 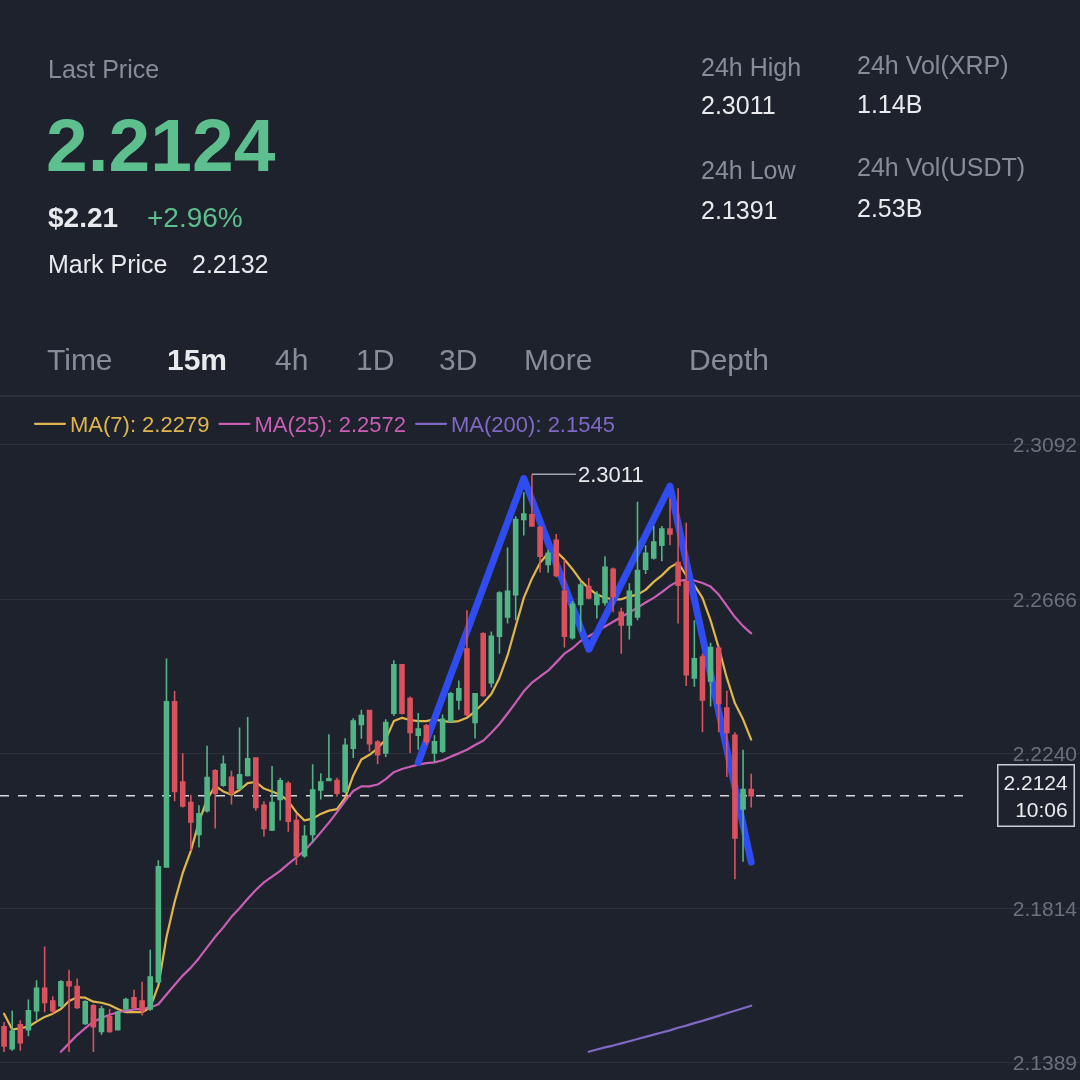 I want to click on text: 2.53B, so click(x=890, y=208).